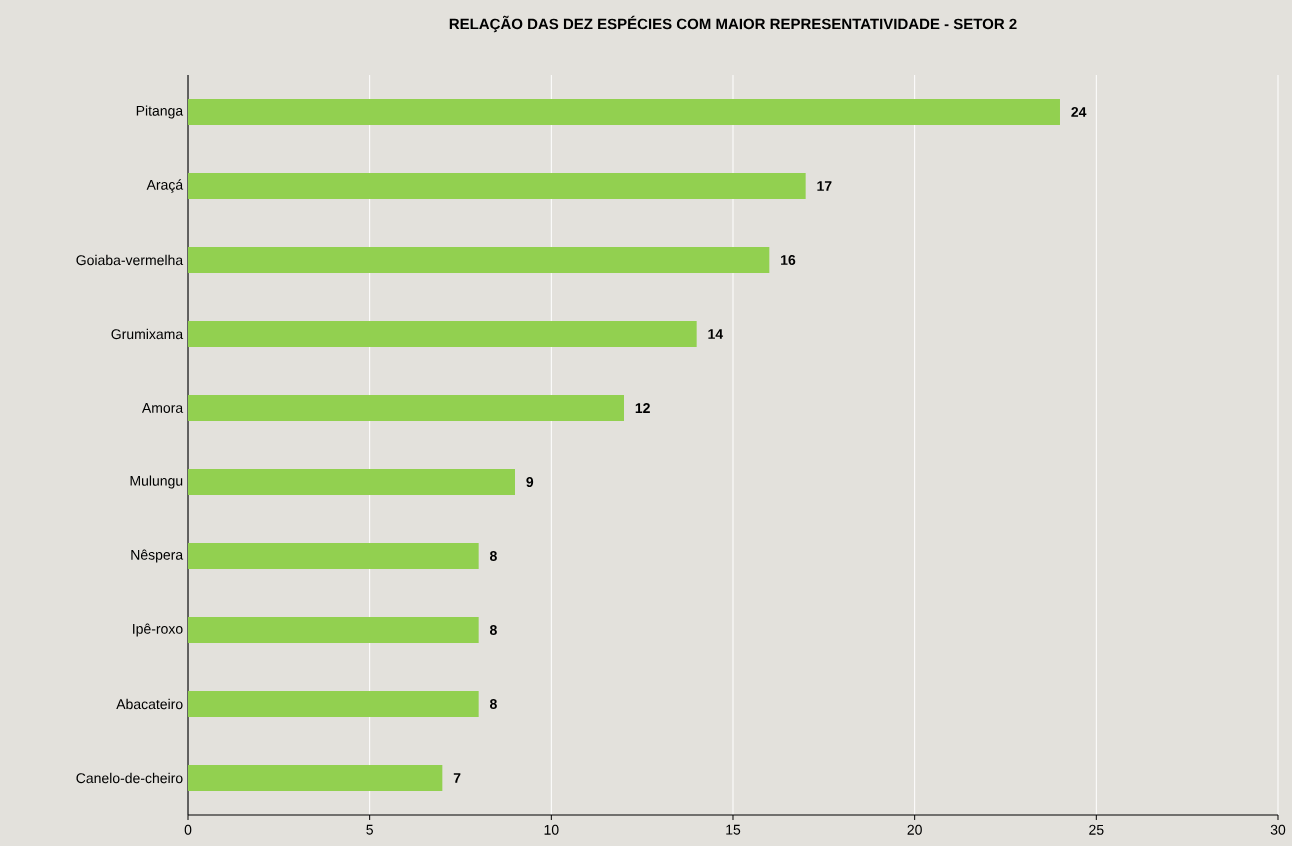  What do you see at coordinates (147, 334) in the screenshot?
I see `y-tick-label: Grumixama` at bounding box center [147, 334].